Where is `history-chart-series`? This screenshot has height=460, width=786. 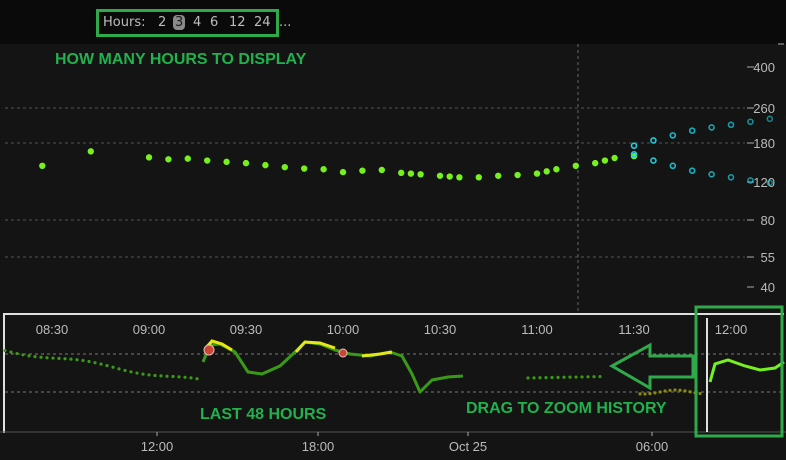 history-chart-series is located at coordinates (394, 367).